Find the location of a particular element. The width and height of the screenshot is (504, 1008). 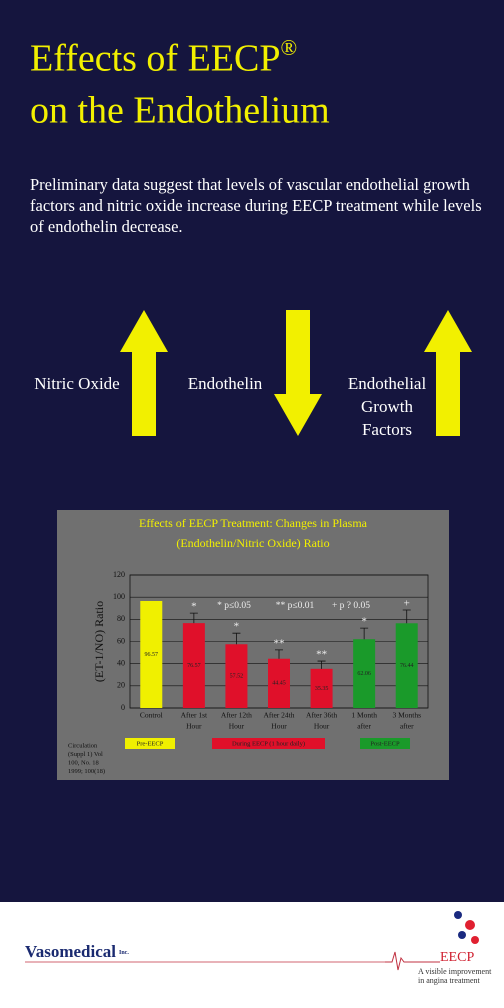

y-tick-label: 60 is located at coordinates (121, 640).